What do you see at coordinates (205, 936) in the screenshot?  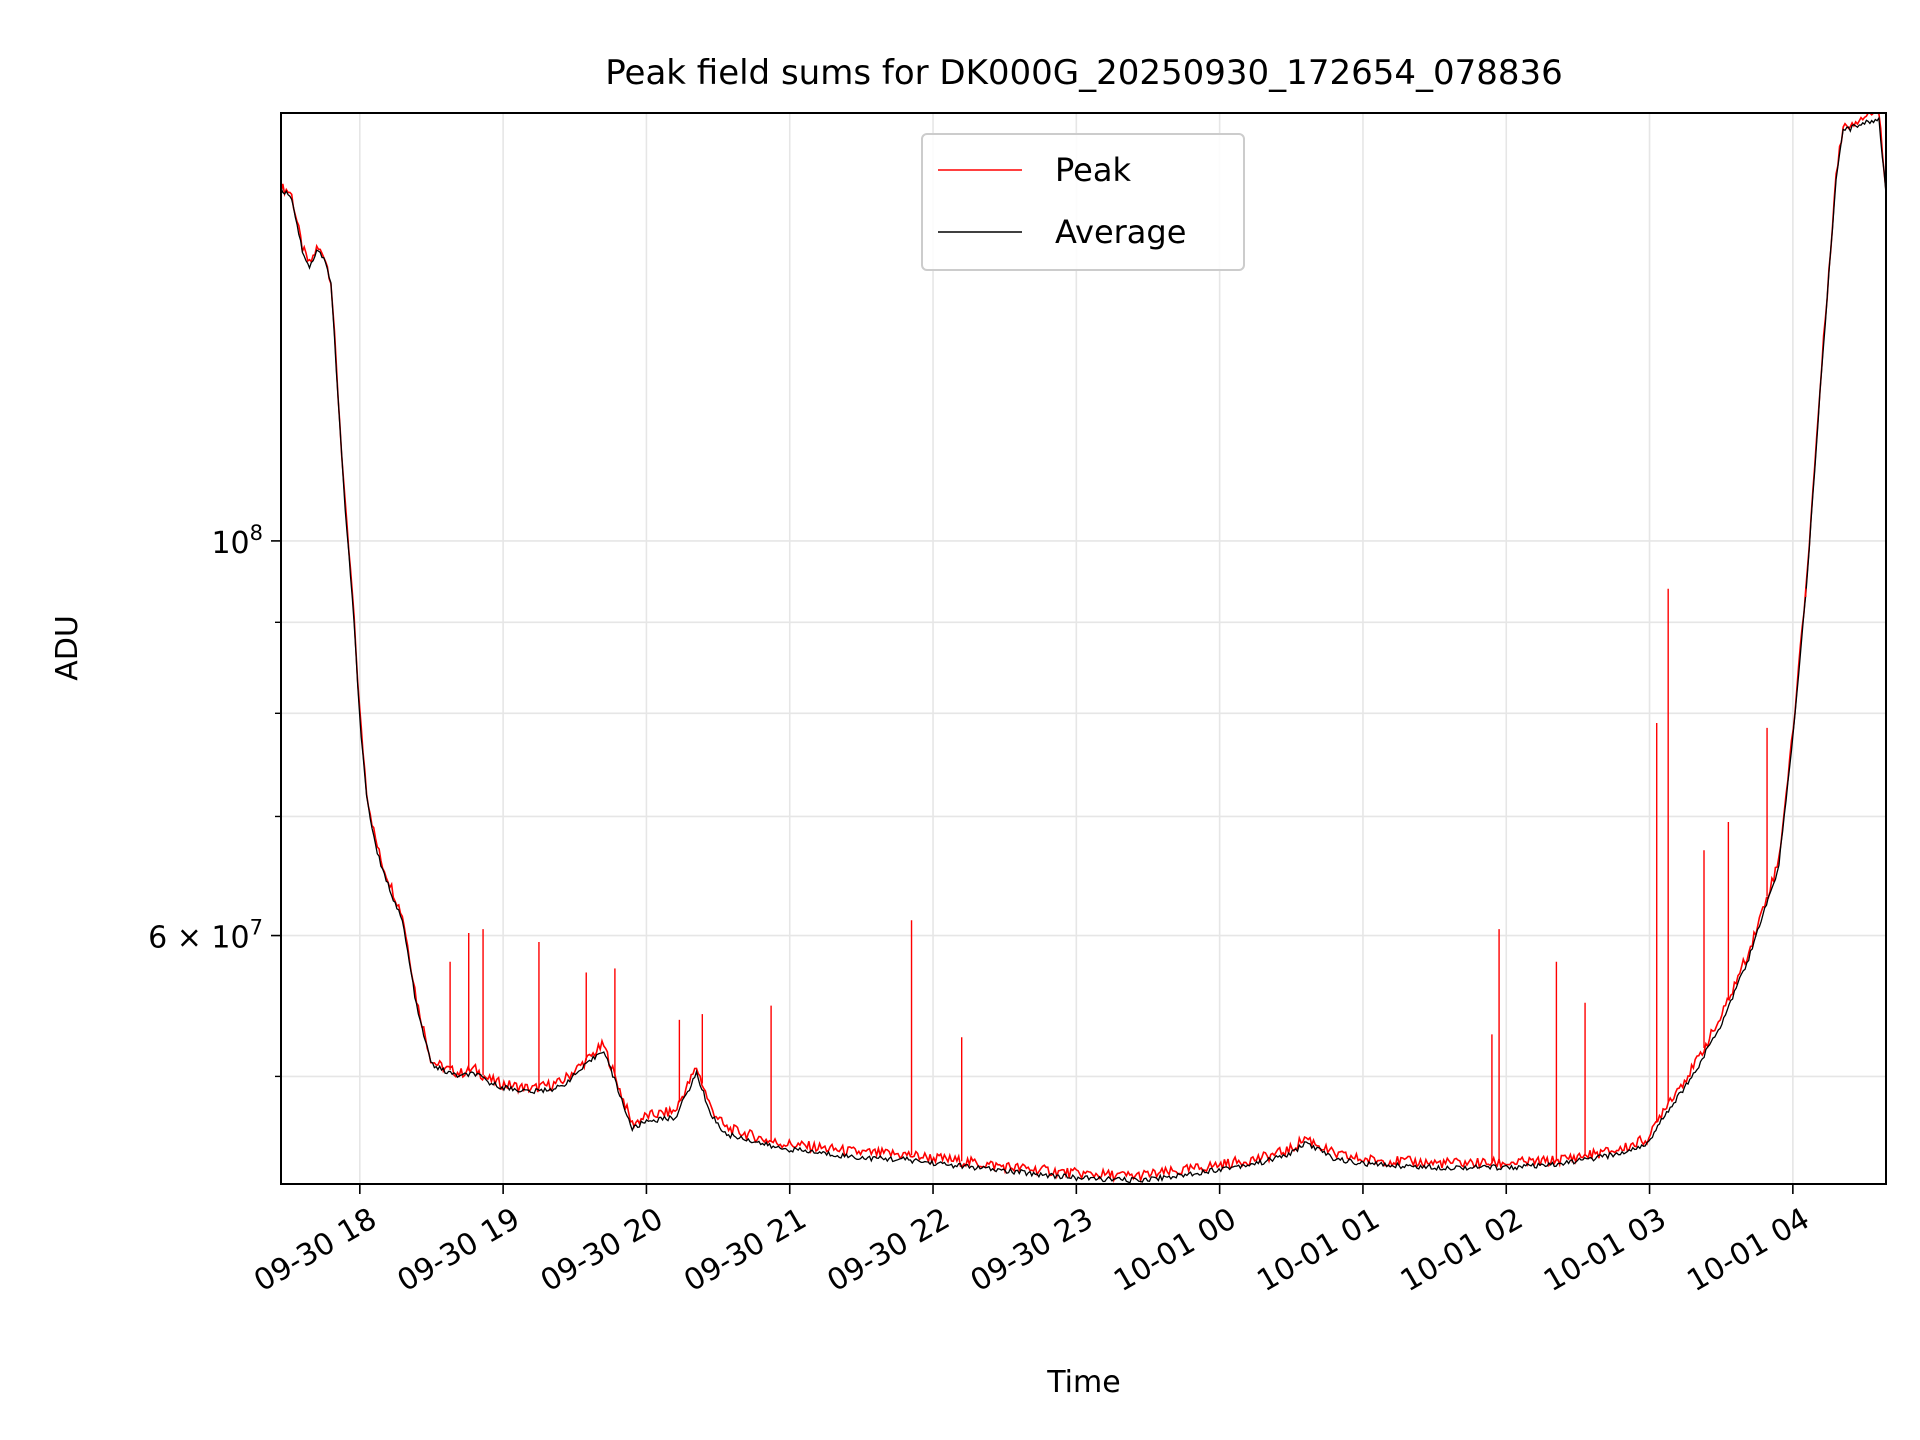 I see `y-tick-label: 6 × 107` at bounding box center [205, 936].